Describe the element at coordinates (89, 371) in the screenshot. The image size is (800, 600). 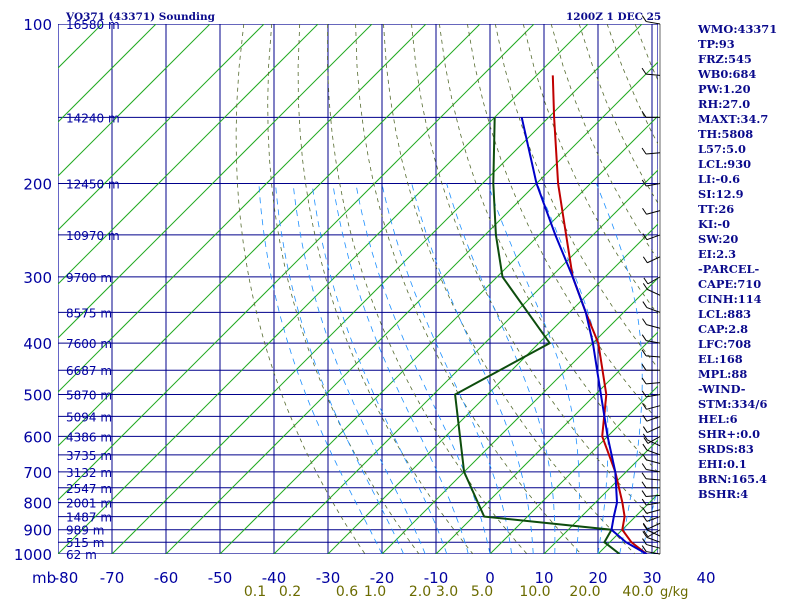
I see `height-label: 6687 m` at that location.